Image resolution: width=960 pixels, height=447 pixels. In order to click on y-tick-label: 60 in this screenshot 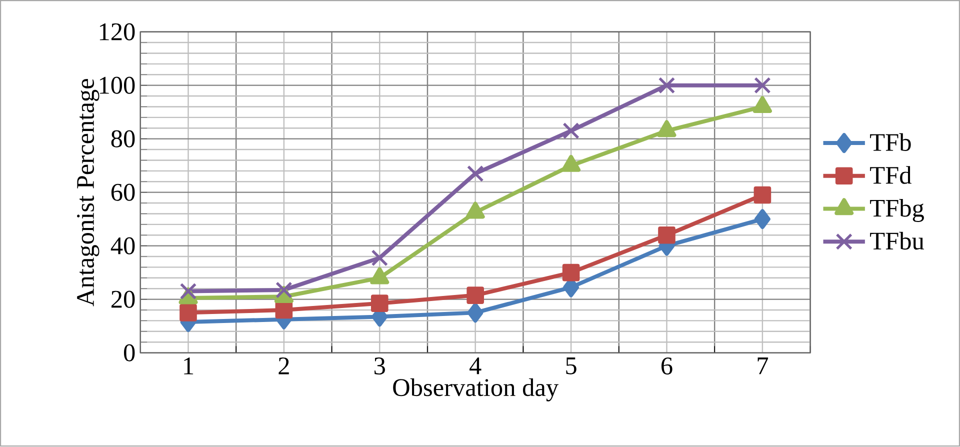, I will do `click(123, 193)`.